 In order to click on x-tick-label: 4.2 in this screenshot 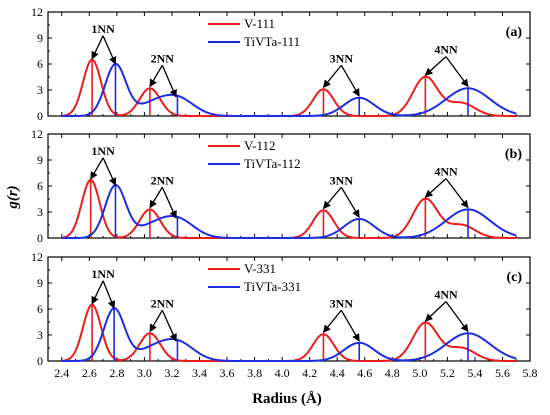, I will do `click(309, 373)`.